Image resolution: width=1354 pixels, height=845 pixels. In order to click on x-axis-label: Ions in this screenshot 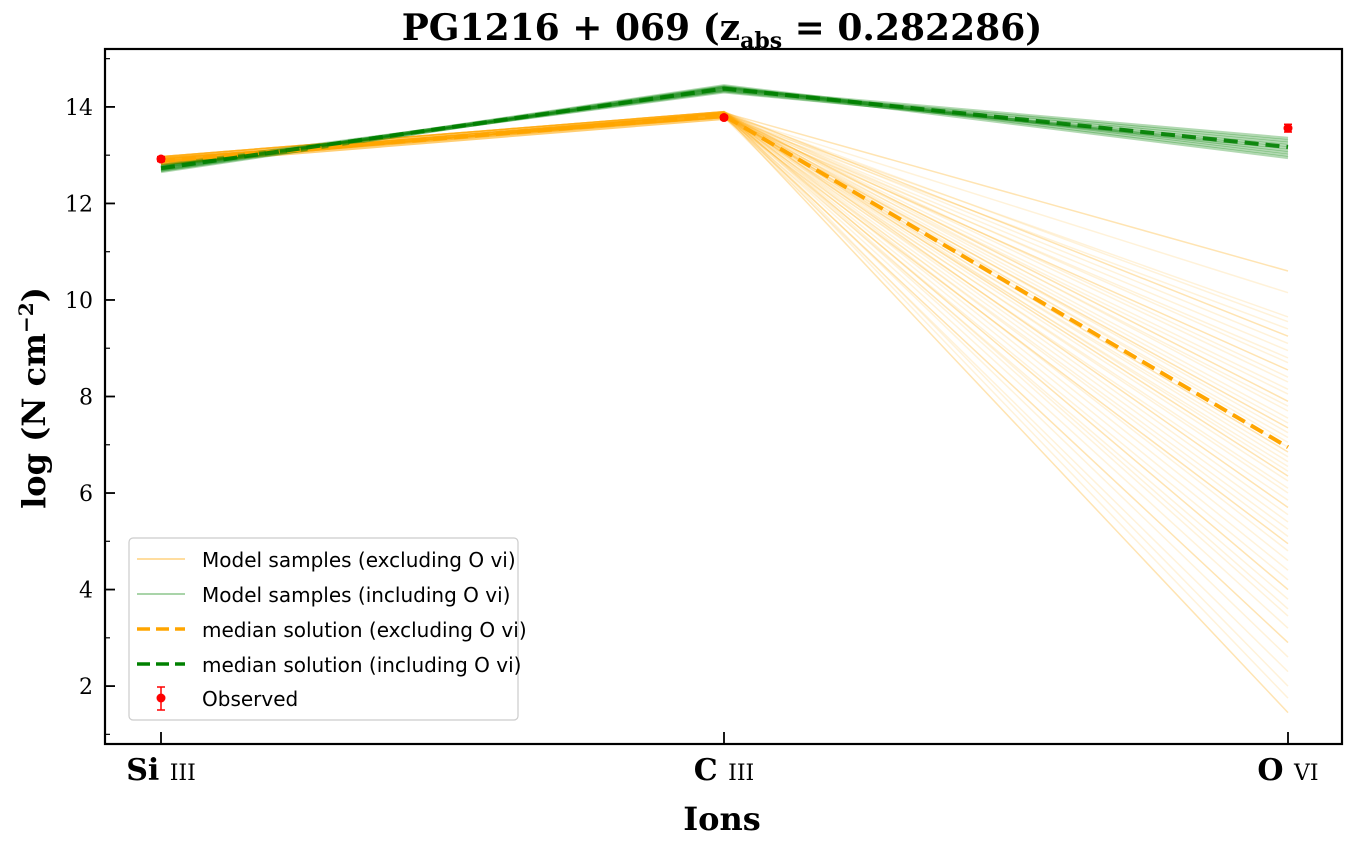, I will do `click(722, 819)`.